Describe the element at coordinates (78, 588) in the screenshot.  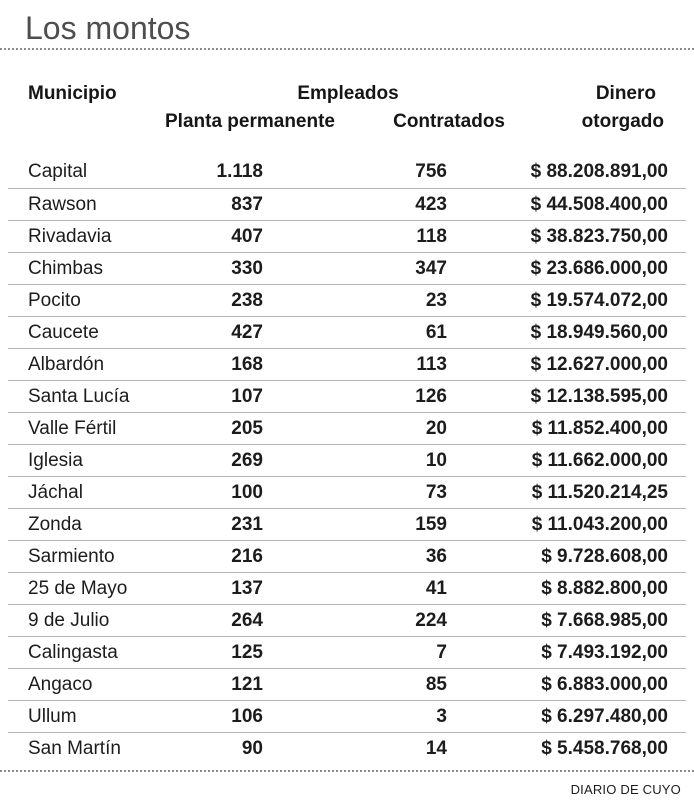
I see `municipality-name: 25 de Mayo` at that location.